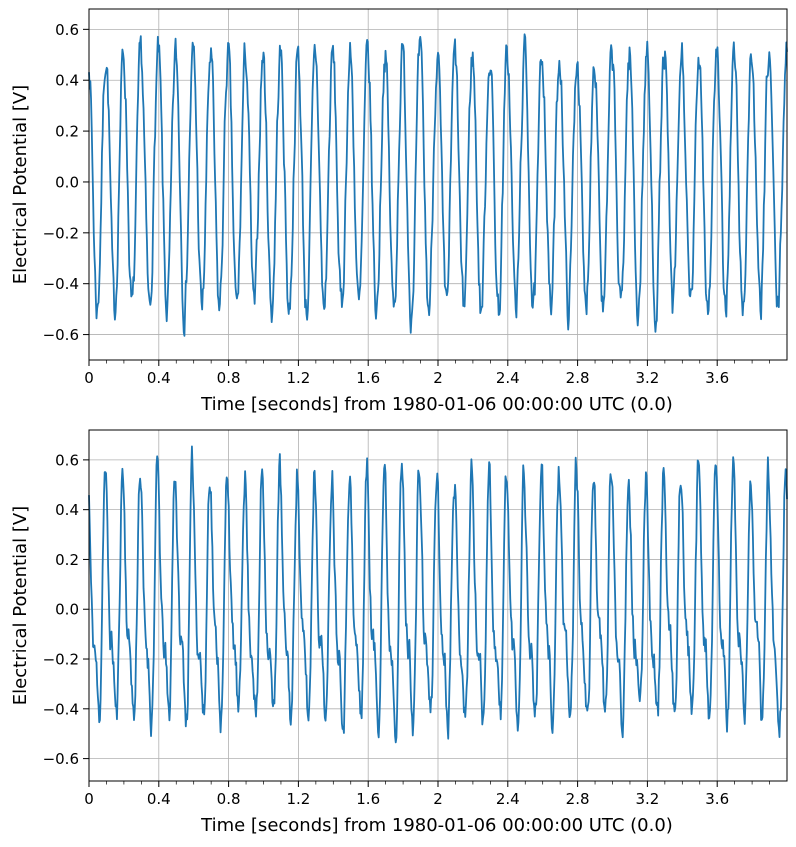  Describe the element at coordinates (67, 30) in the screenshot. I see `top-chart-ytick-label-6: 0.6` at that location.